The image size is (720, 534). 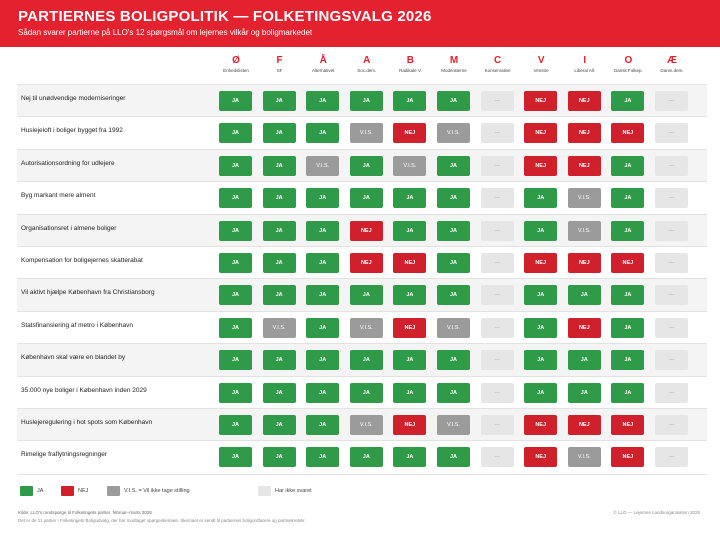 I want to click on party-letter: C, so click(x=497, y=60).